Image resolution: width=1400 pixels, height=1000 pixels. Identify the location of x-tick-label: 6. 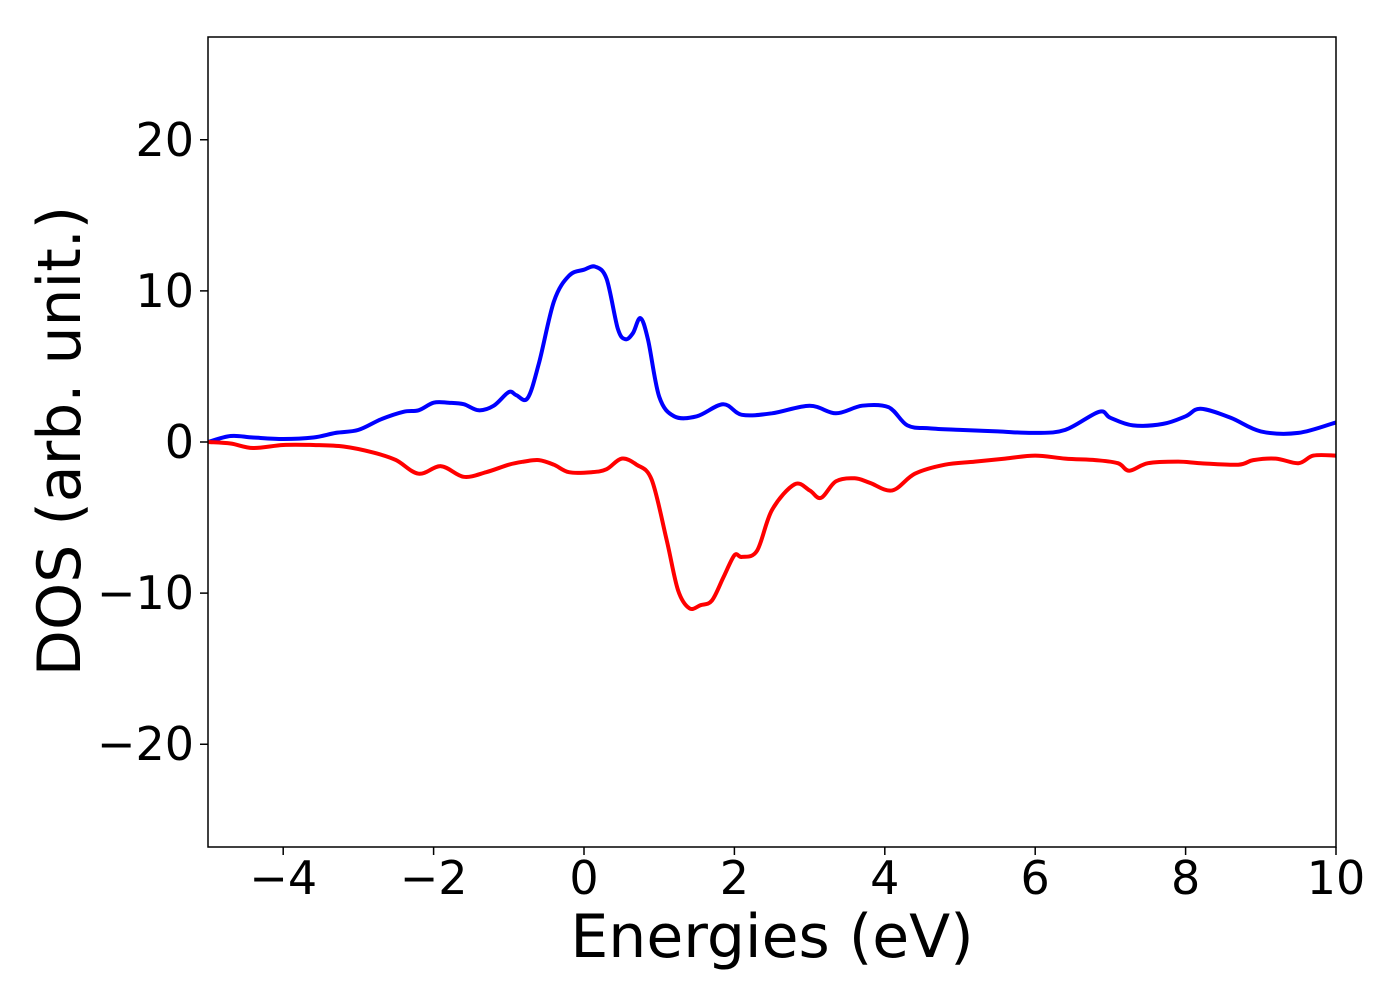
(1035, 878).